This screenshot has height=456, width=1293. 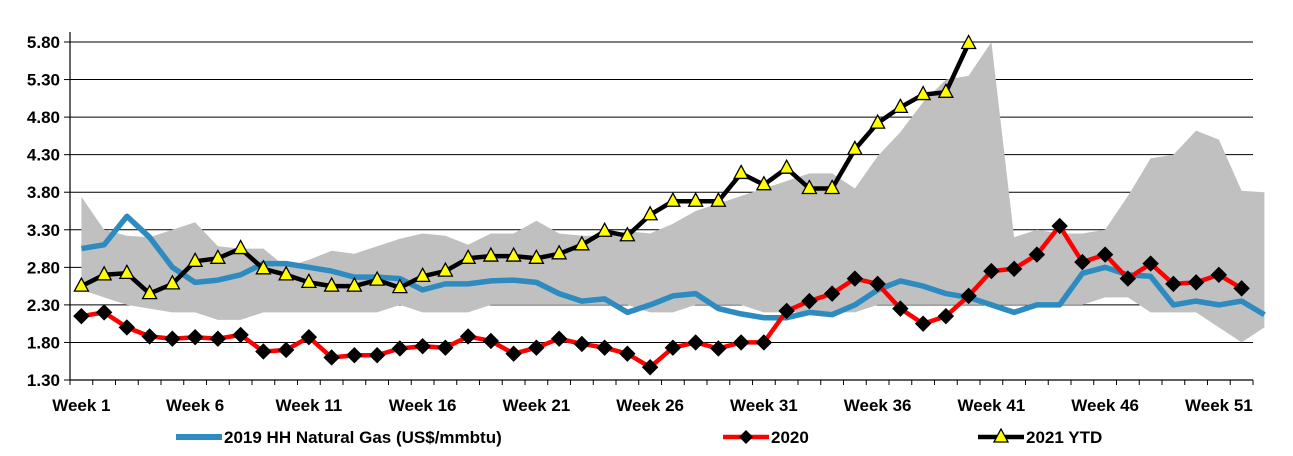 What do you see at coordinates (764, 405) in the screenshot?
I see `x-tick-label: Week 31` at bounding box center [764, 405].